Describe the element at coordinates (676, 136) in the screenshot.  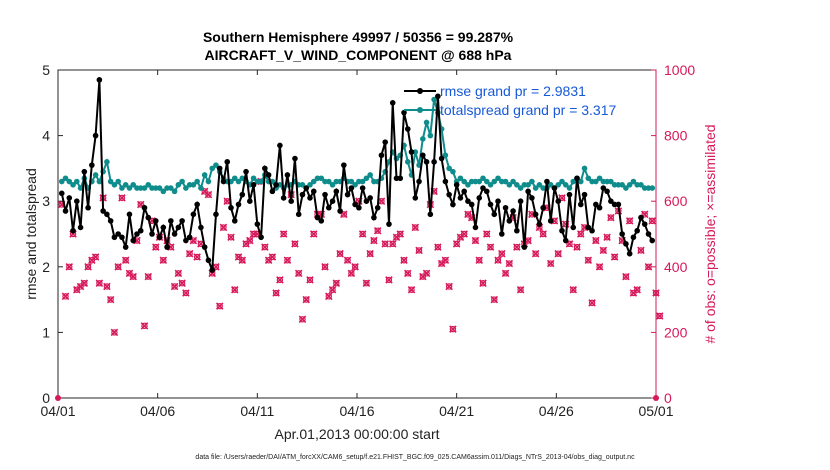
I see `y-right-tick-label: 800` at that location.